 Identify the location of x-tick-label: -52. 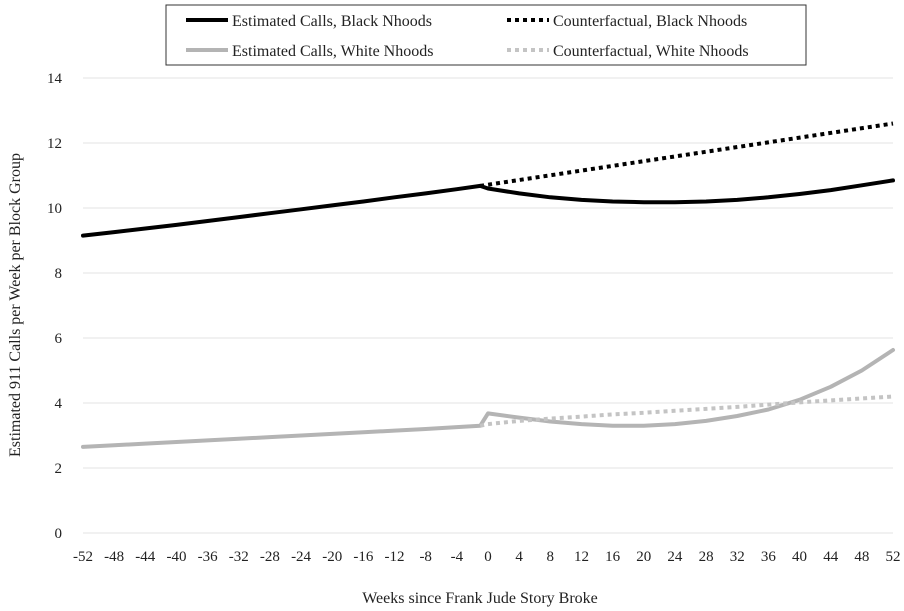
(83, 557).